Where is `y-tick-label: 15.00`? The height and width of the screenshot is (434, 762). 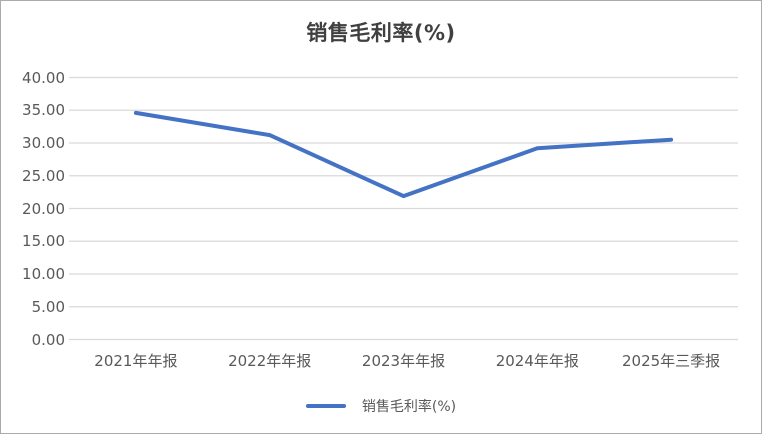 y-tick-label: 15.00 is located at coordinates (43, 241).